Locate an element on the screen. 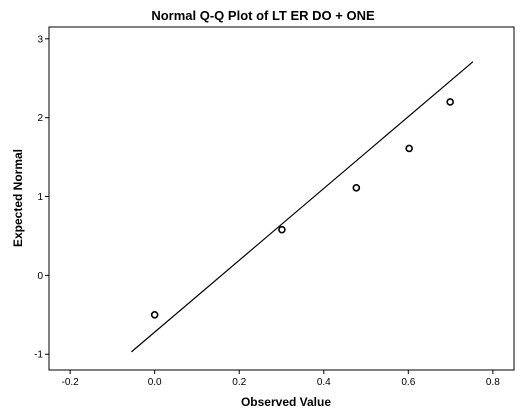  x-axis-title: Observed Value is located at coordinates (286, 402).